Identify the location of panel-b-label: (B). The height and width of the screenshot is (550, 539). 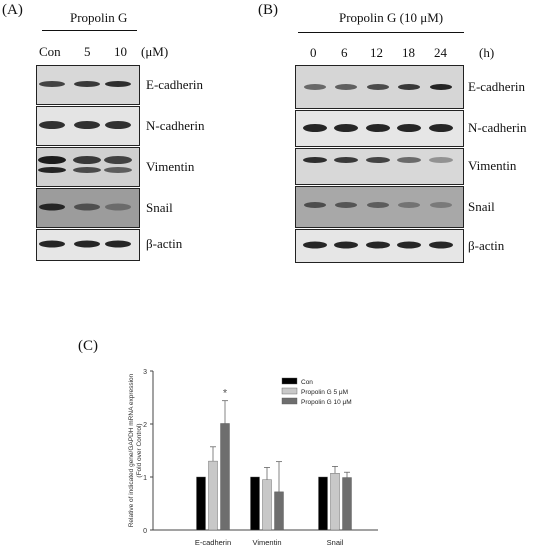
(268, 10).